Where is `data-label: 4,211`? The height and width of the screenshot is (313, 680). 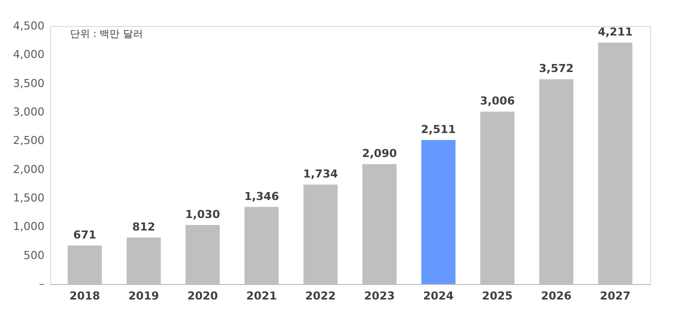 data-label: 4,211 is located at coordinates (615, 32).